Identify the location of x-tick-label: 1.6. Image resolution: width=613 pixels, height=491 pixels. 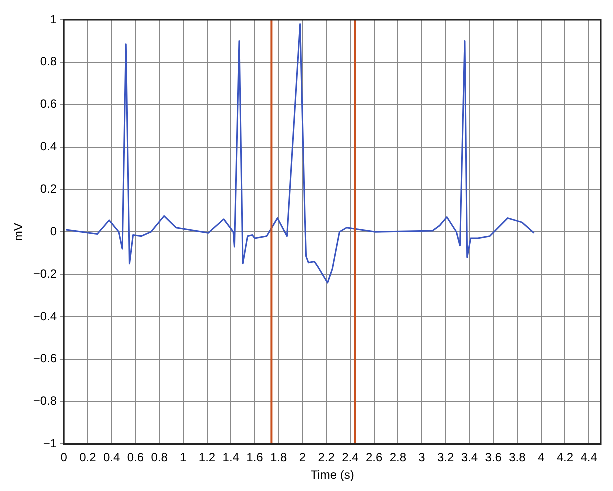
(255, 457).